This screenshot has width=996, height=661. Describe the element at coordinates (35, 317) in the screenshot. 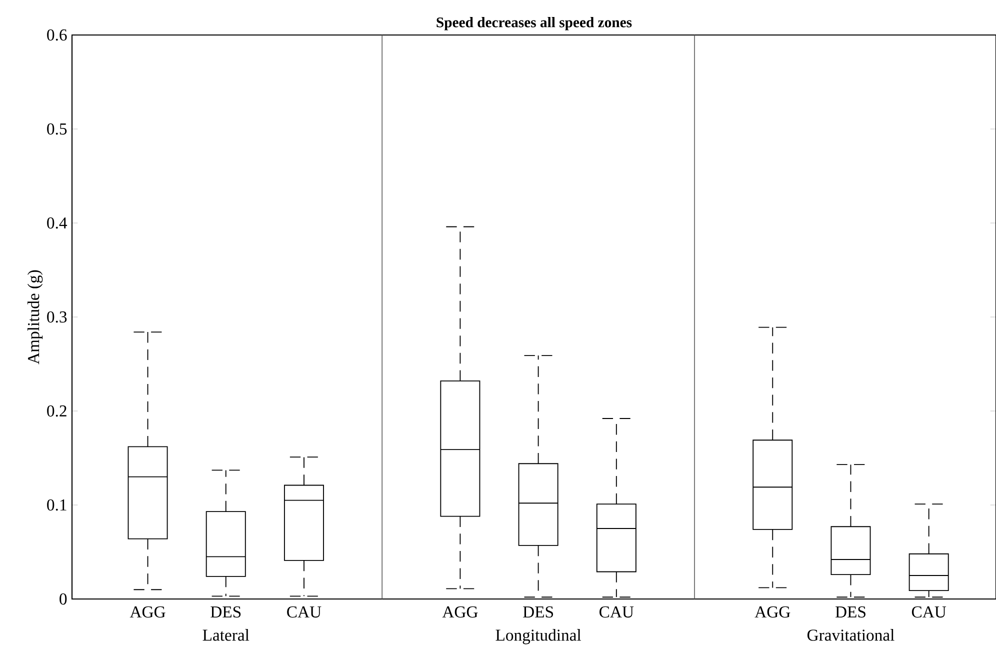

I see `y-axis-title: Amplitude (g)` at that location.